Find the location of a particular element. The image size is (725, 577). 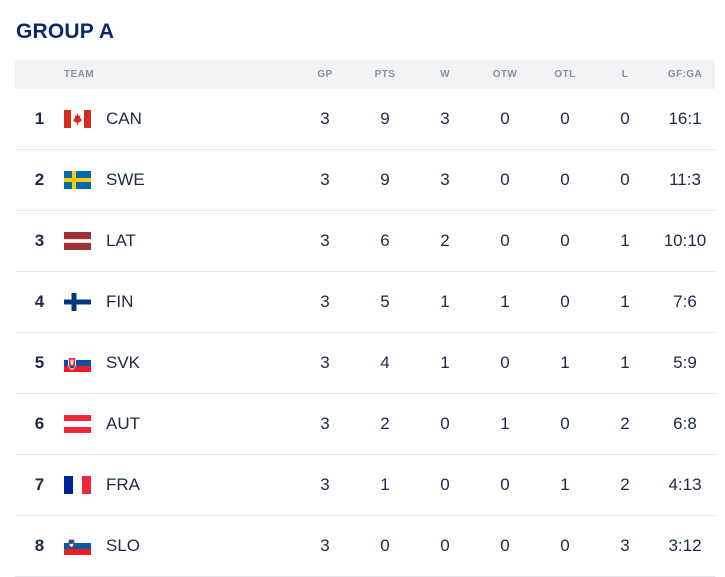

header-team: TEAM is located at coordinates (79, 74).